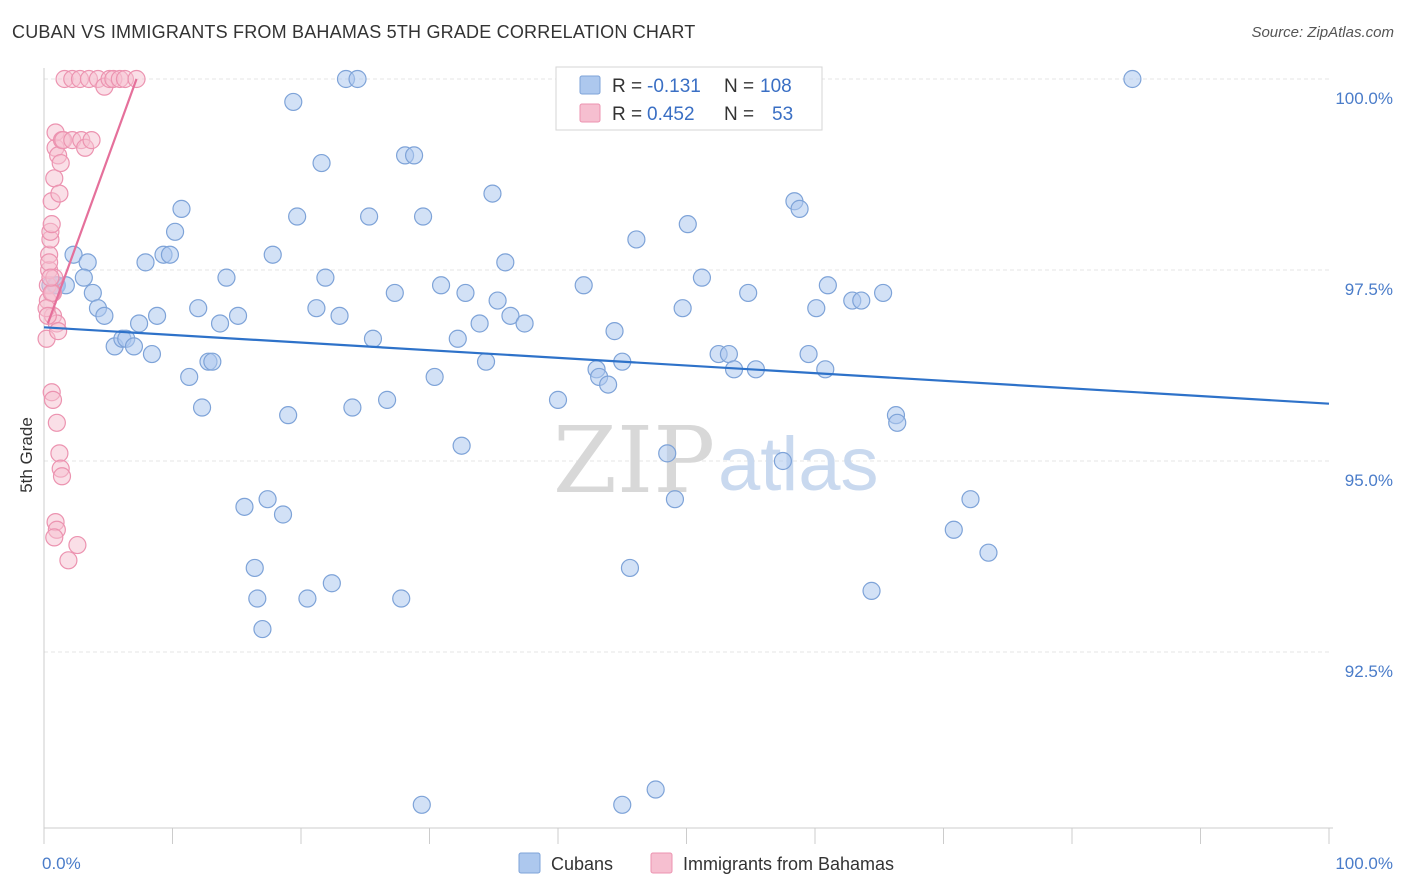 This screenshot has width=1406, height=892. I want to click on bahamas-points, so click(91, 319).